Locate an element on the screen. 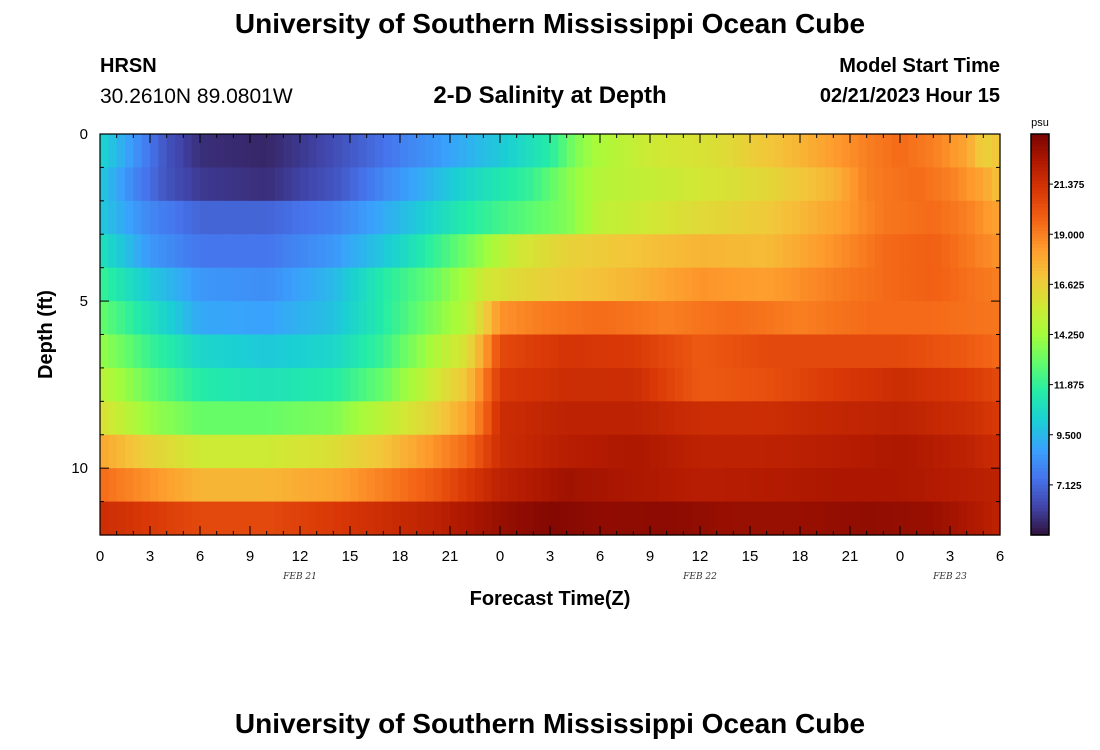 This screenshot has width=1100, height=750. x-axis-label: Forecast Time(Z) is located at coordinates (550, 599).